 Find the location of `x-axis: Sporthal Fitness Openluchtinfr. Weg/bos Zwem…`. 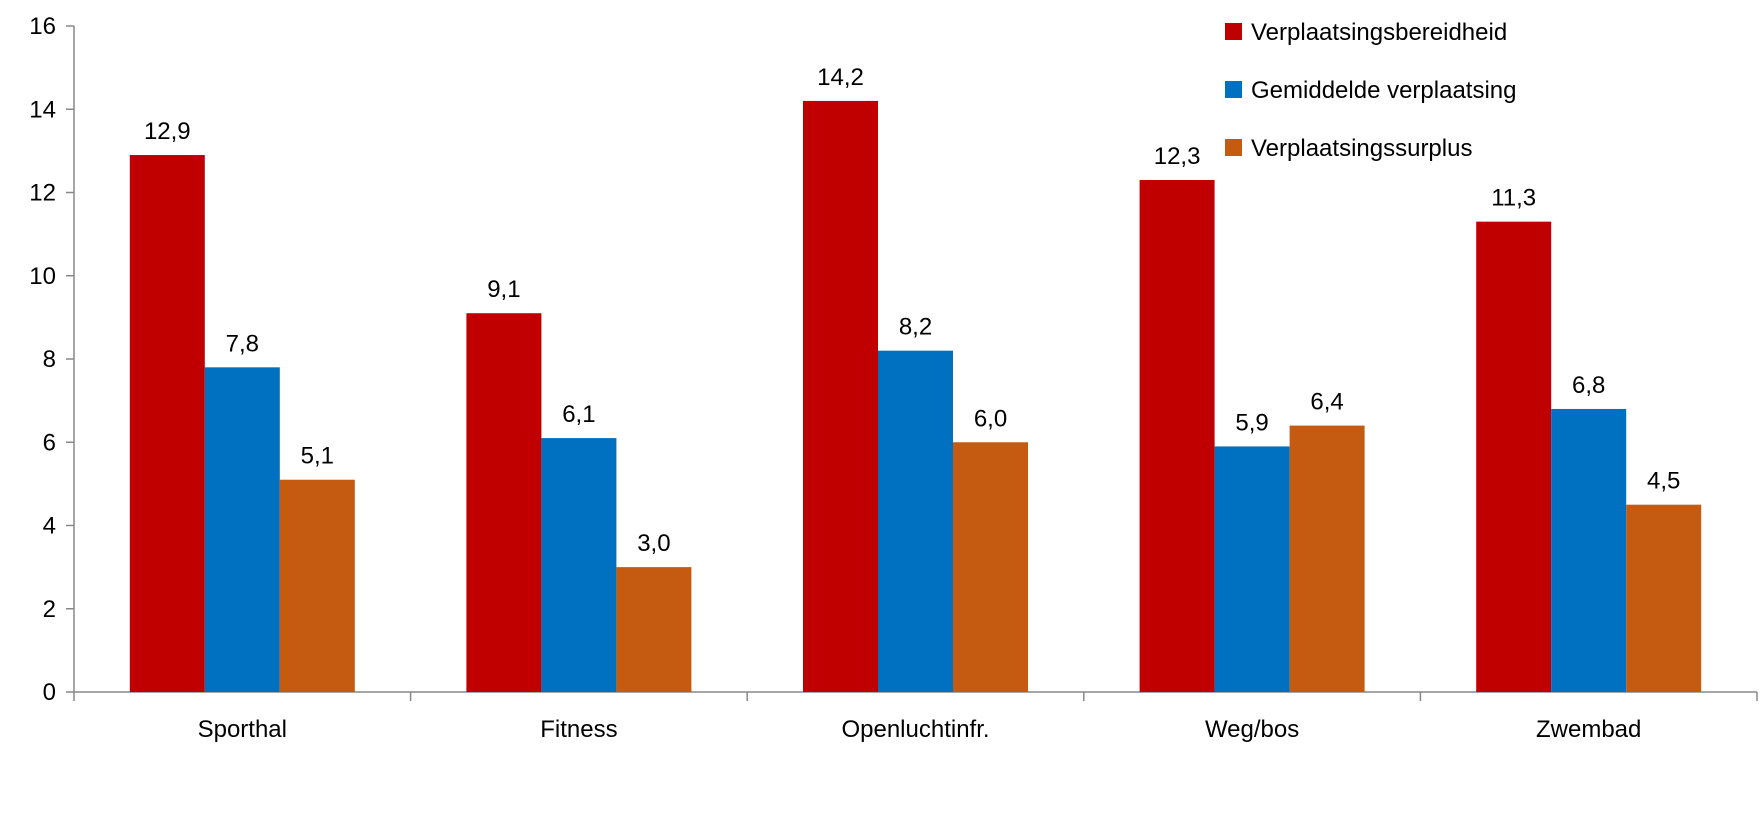

x-axis: Sporthal Fitness Openluchtinfr. Weg/bos Zwem… is located at coordinates (915, 717).